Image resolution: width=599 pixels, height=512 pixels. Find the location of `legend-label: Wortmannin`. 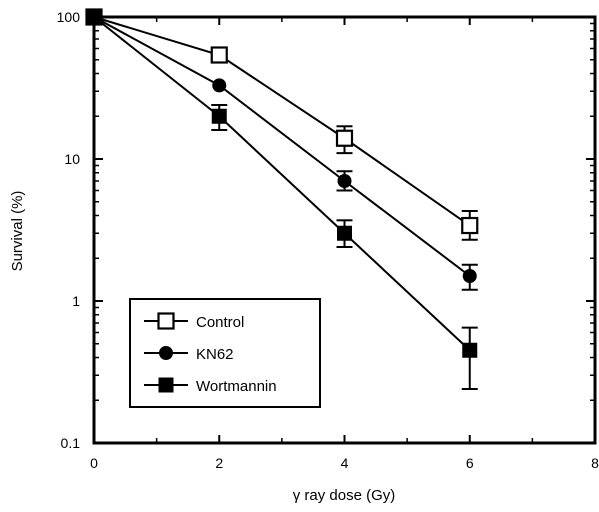

legend-label: Wortmannin is located at coordinates (236, 386).